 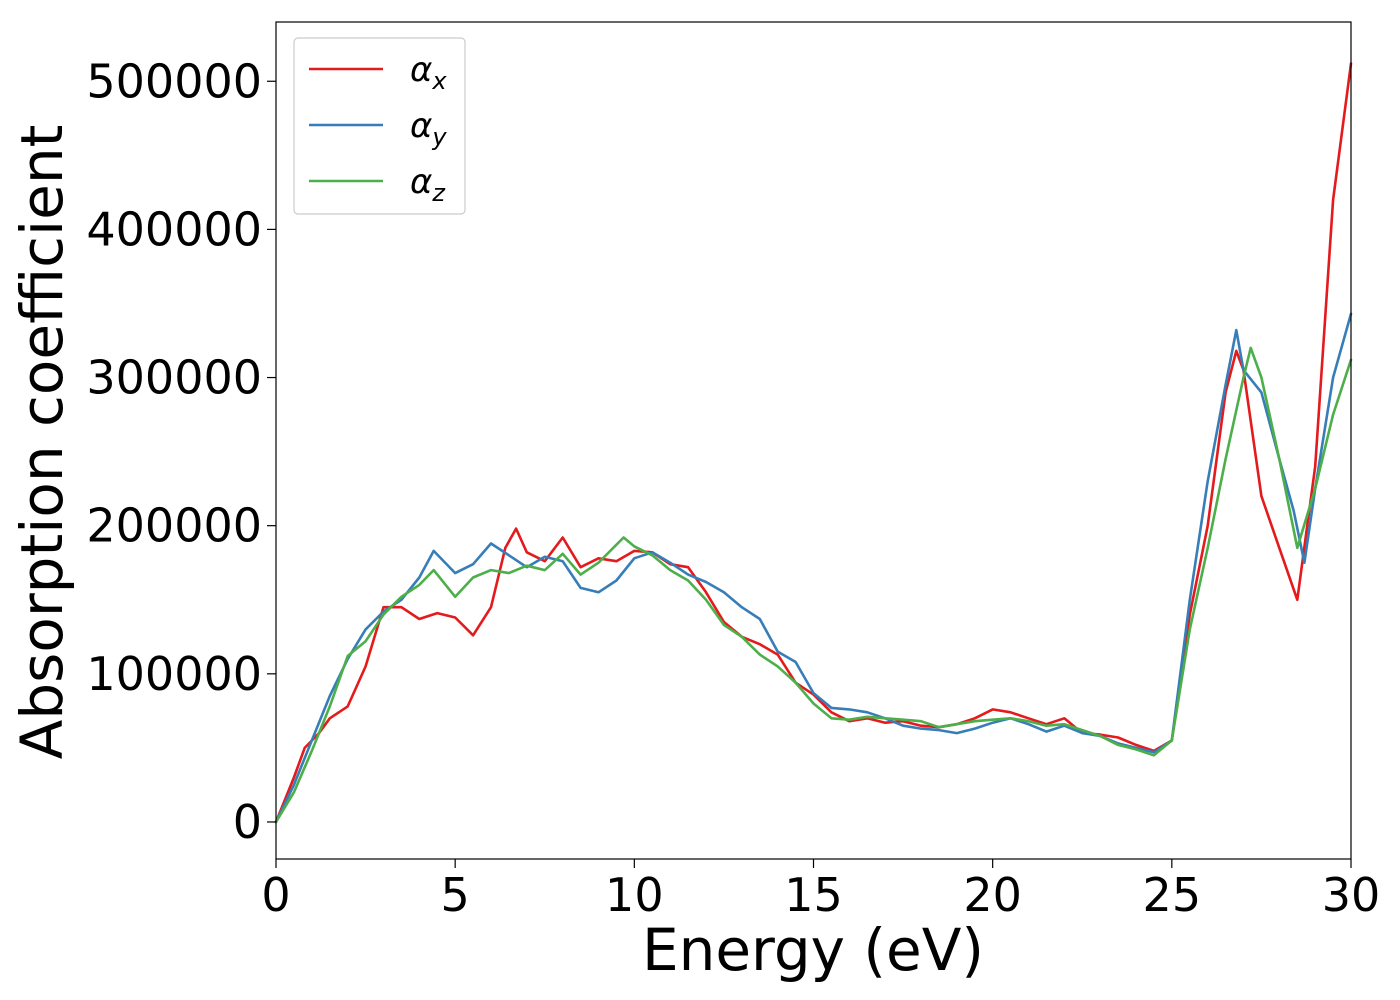 I want to click on x-tick-label: 10, so click(x=634, y=895).